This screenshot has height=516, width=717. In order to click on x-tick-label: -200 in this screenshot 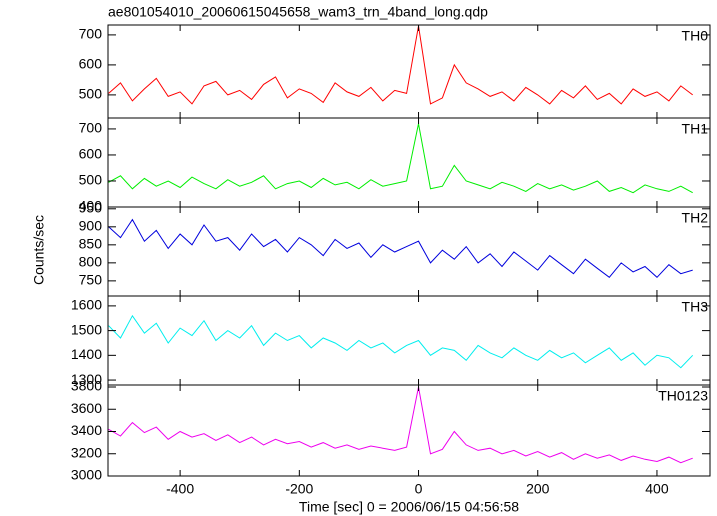, I will do `click(299, 489)`.